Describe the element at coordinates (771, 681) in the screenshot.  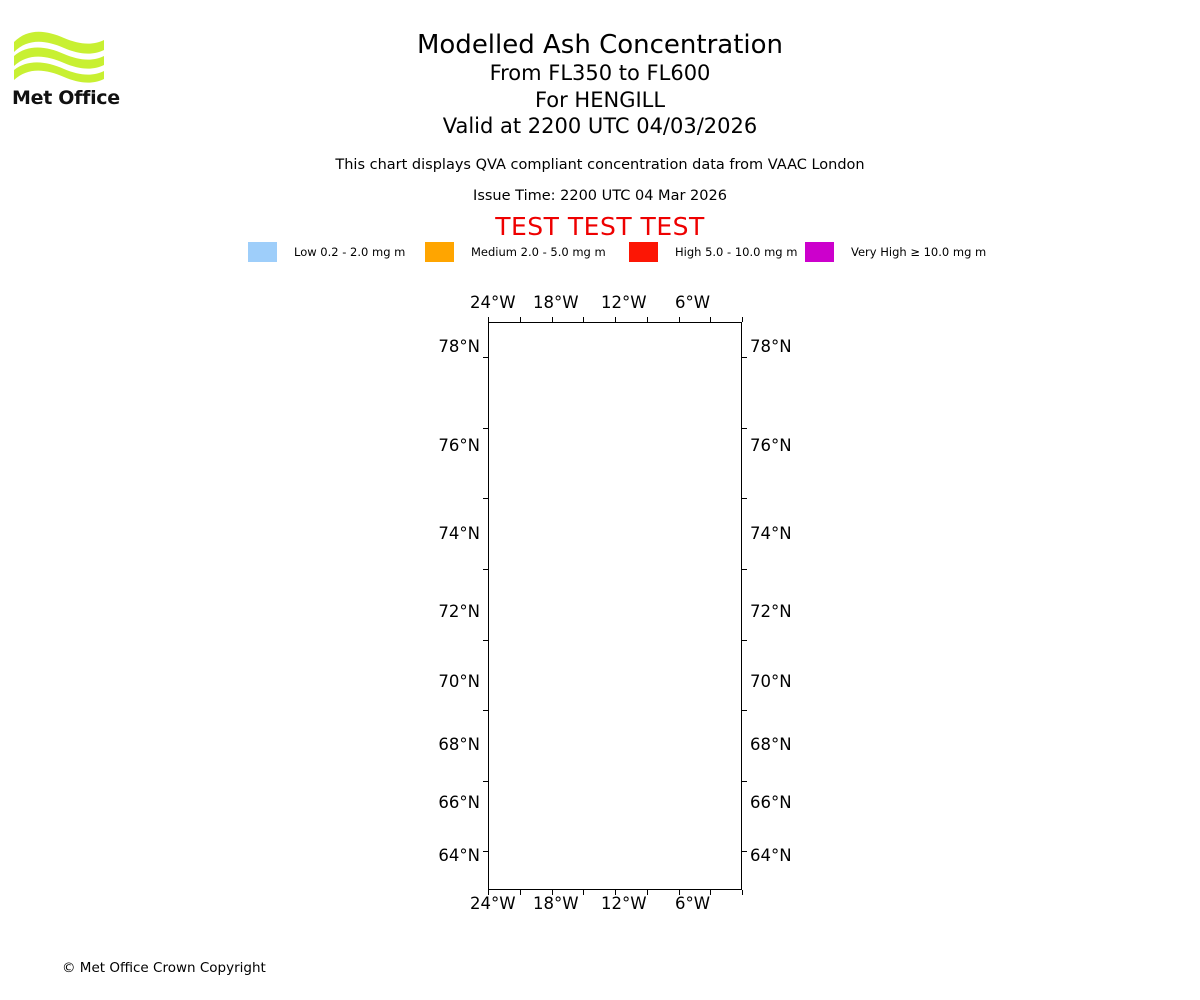
I see `y-tick-label-right: 70°N` at that location.